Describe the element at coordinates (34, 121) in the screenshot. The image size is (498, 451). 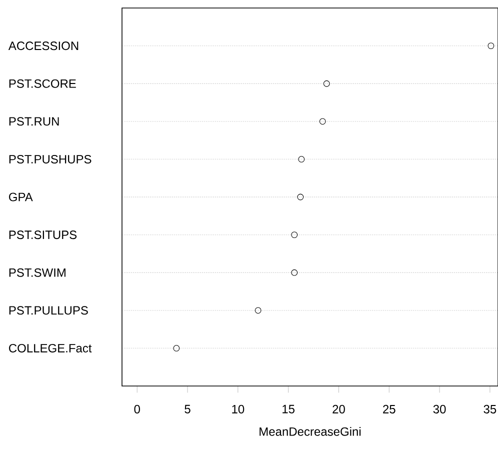
I see `y-tick-label: PST.RUN` at that location.